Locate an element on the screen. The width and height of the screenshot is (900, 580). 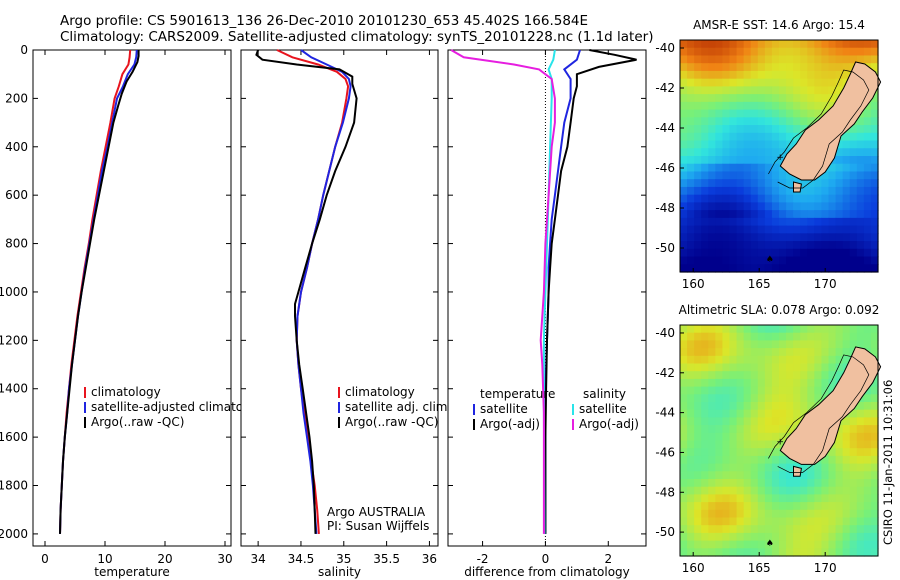
x-tick-label: 0 is located at coordinates (546, 559).